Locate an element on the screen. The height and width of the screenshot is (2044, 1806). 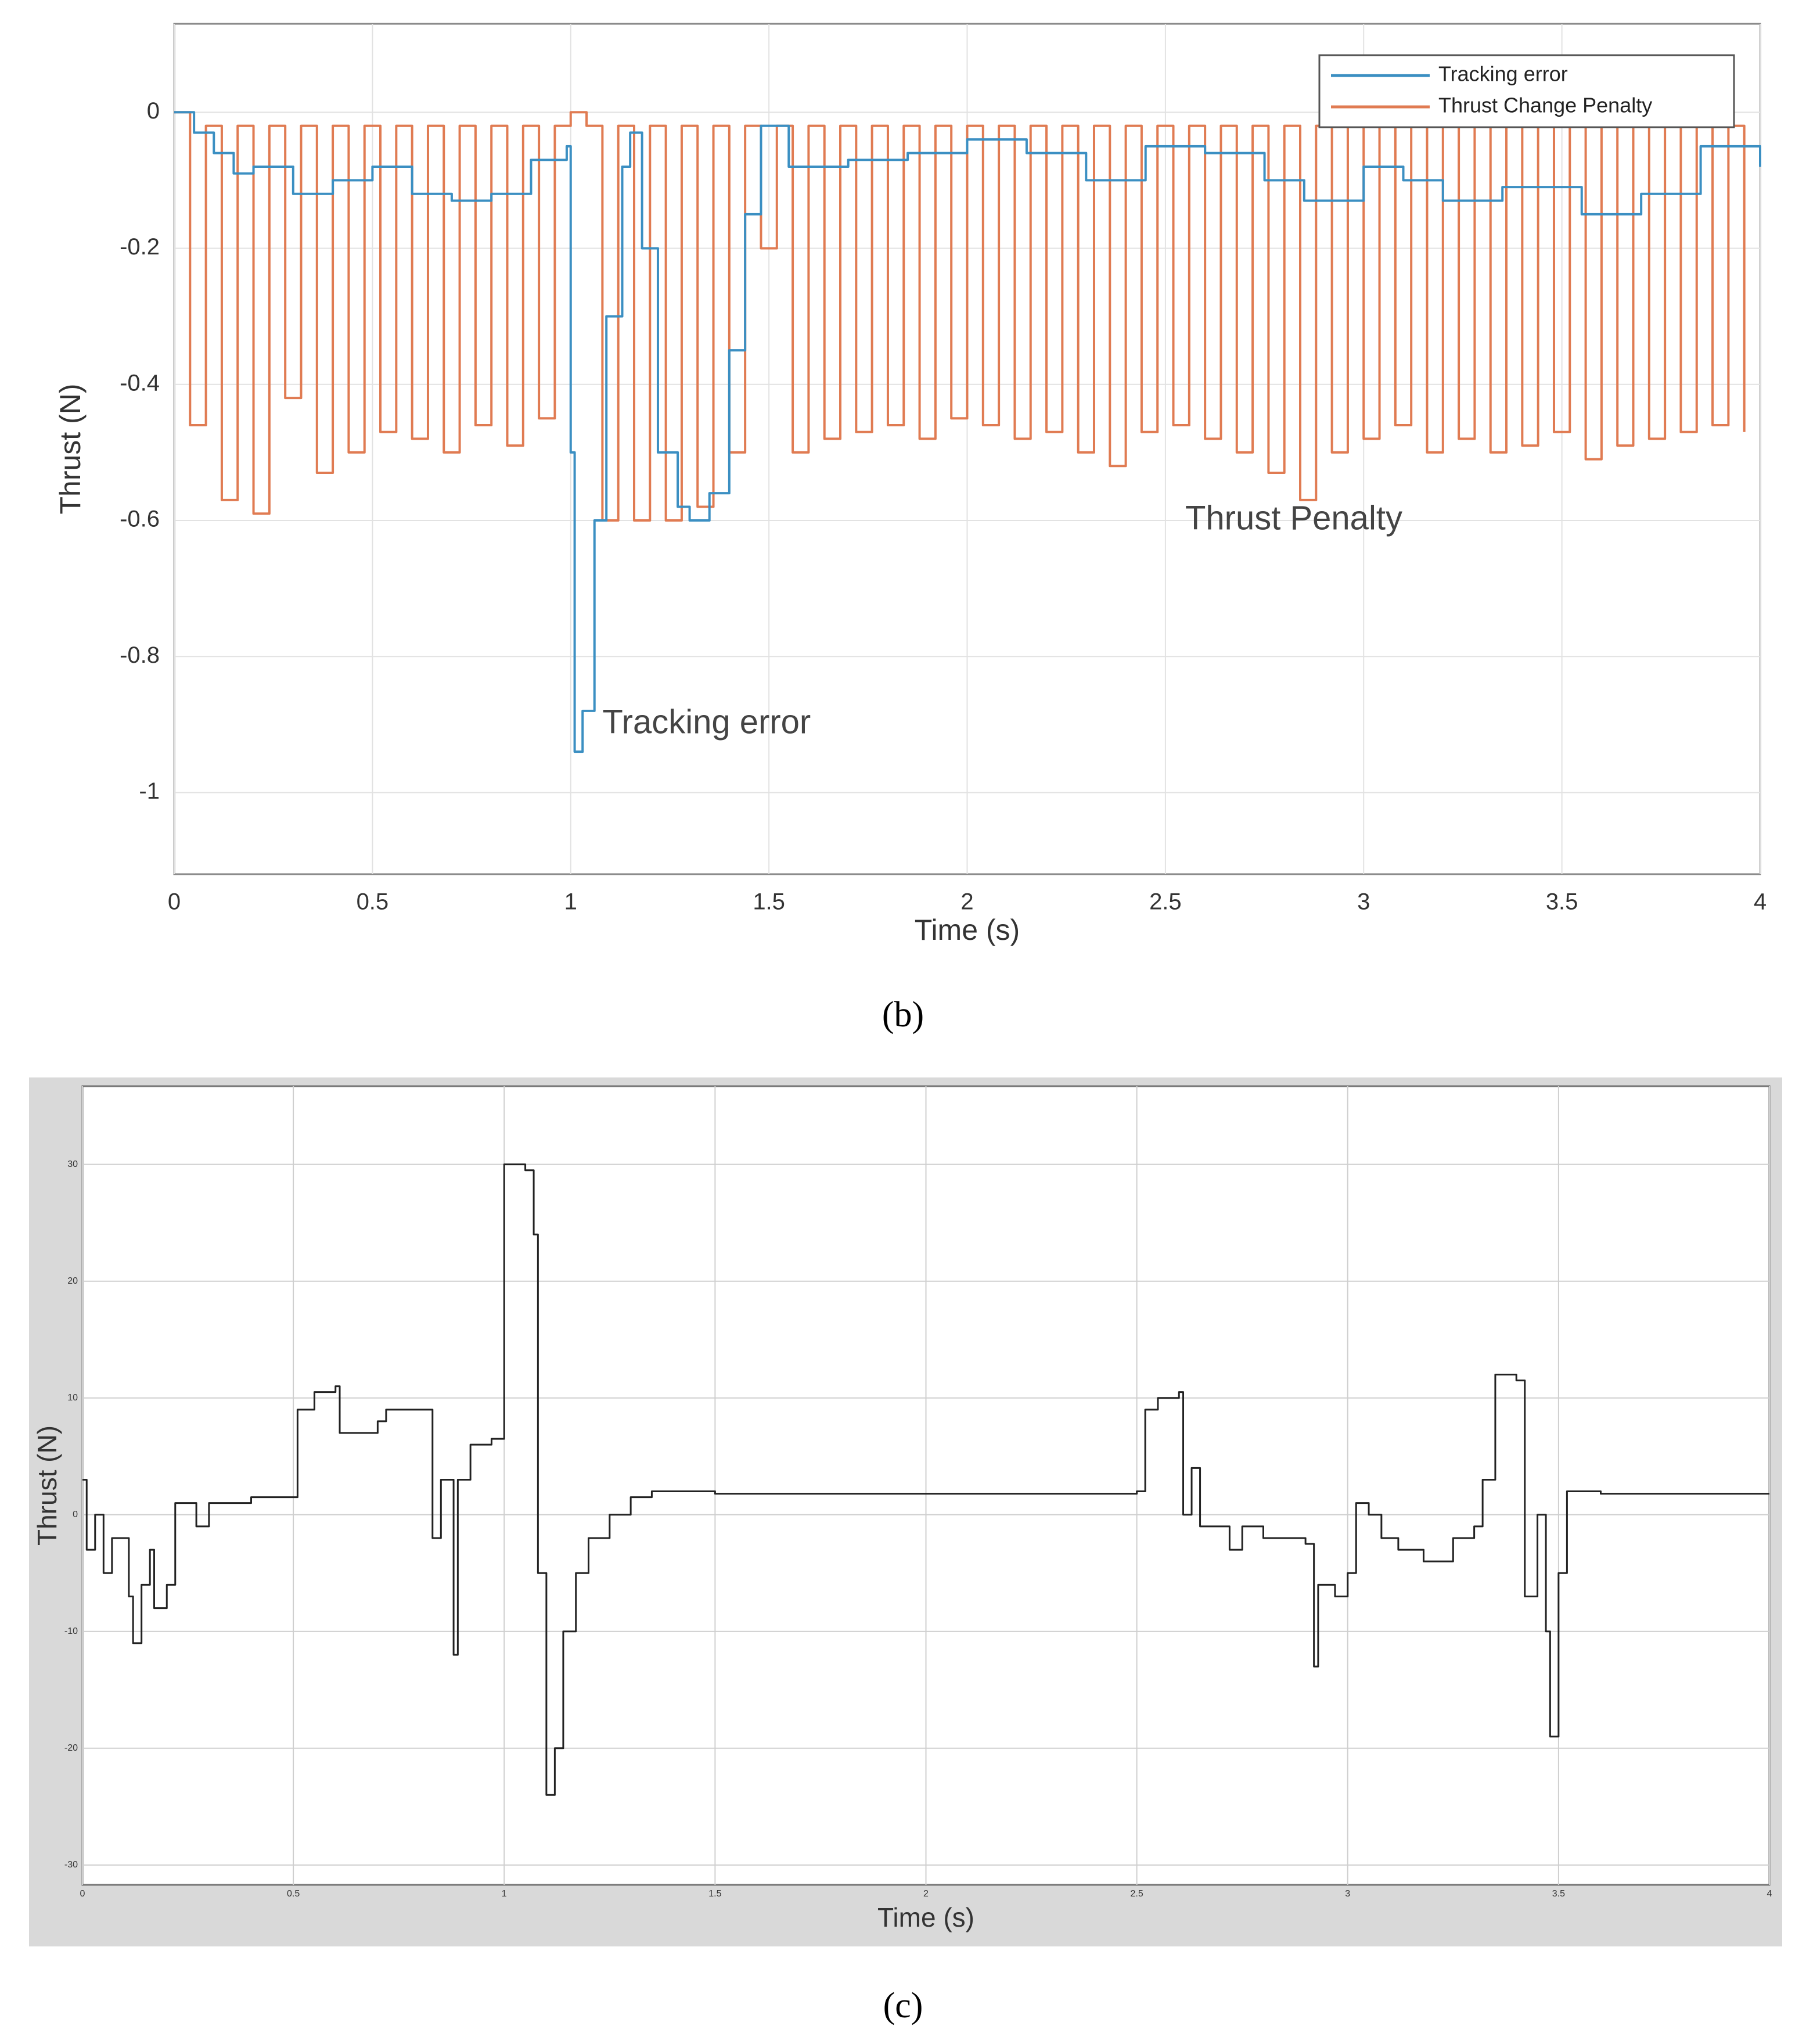
y-tick-label: -0.2 is located at coordinates (140, 247).